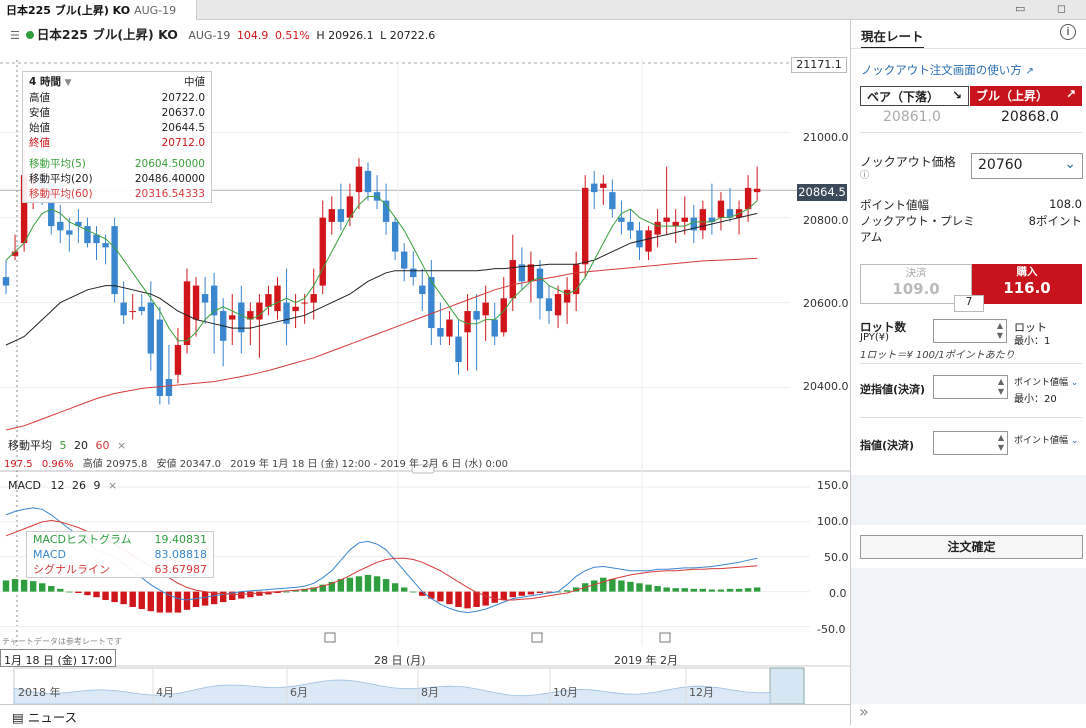  I want to click on limit-label: 指値(決済), so click(887, 445).